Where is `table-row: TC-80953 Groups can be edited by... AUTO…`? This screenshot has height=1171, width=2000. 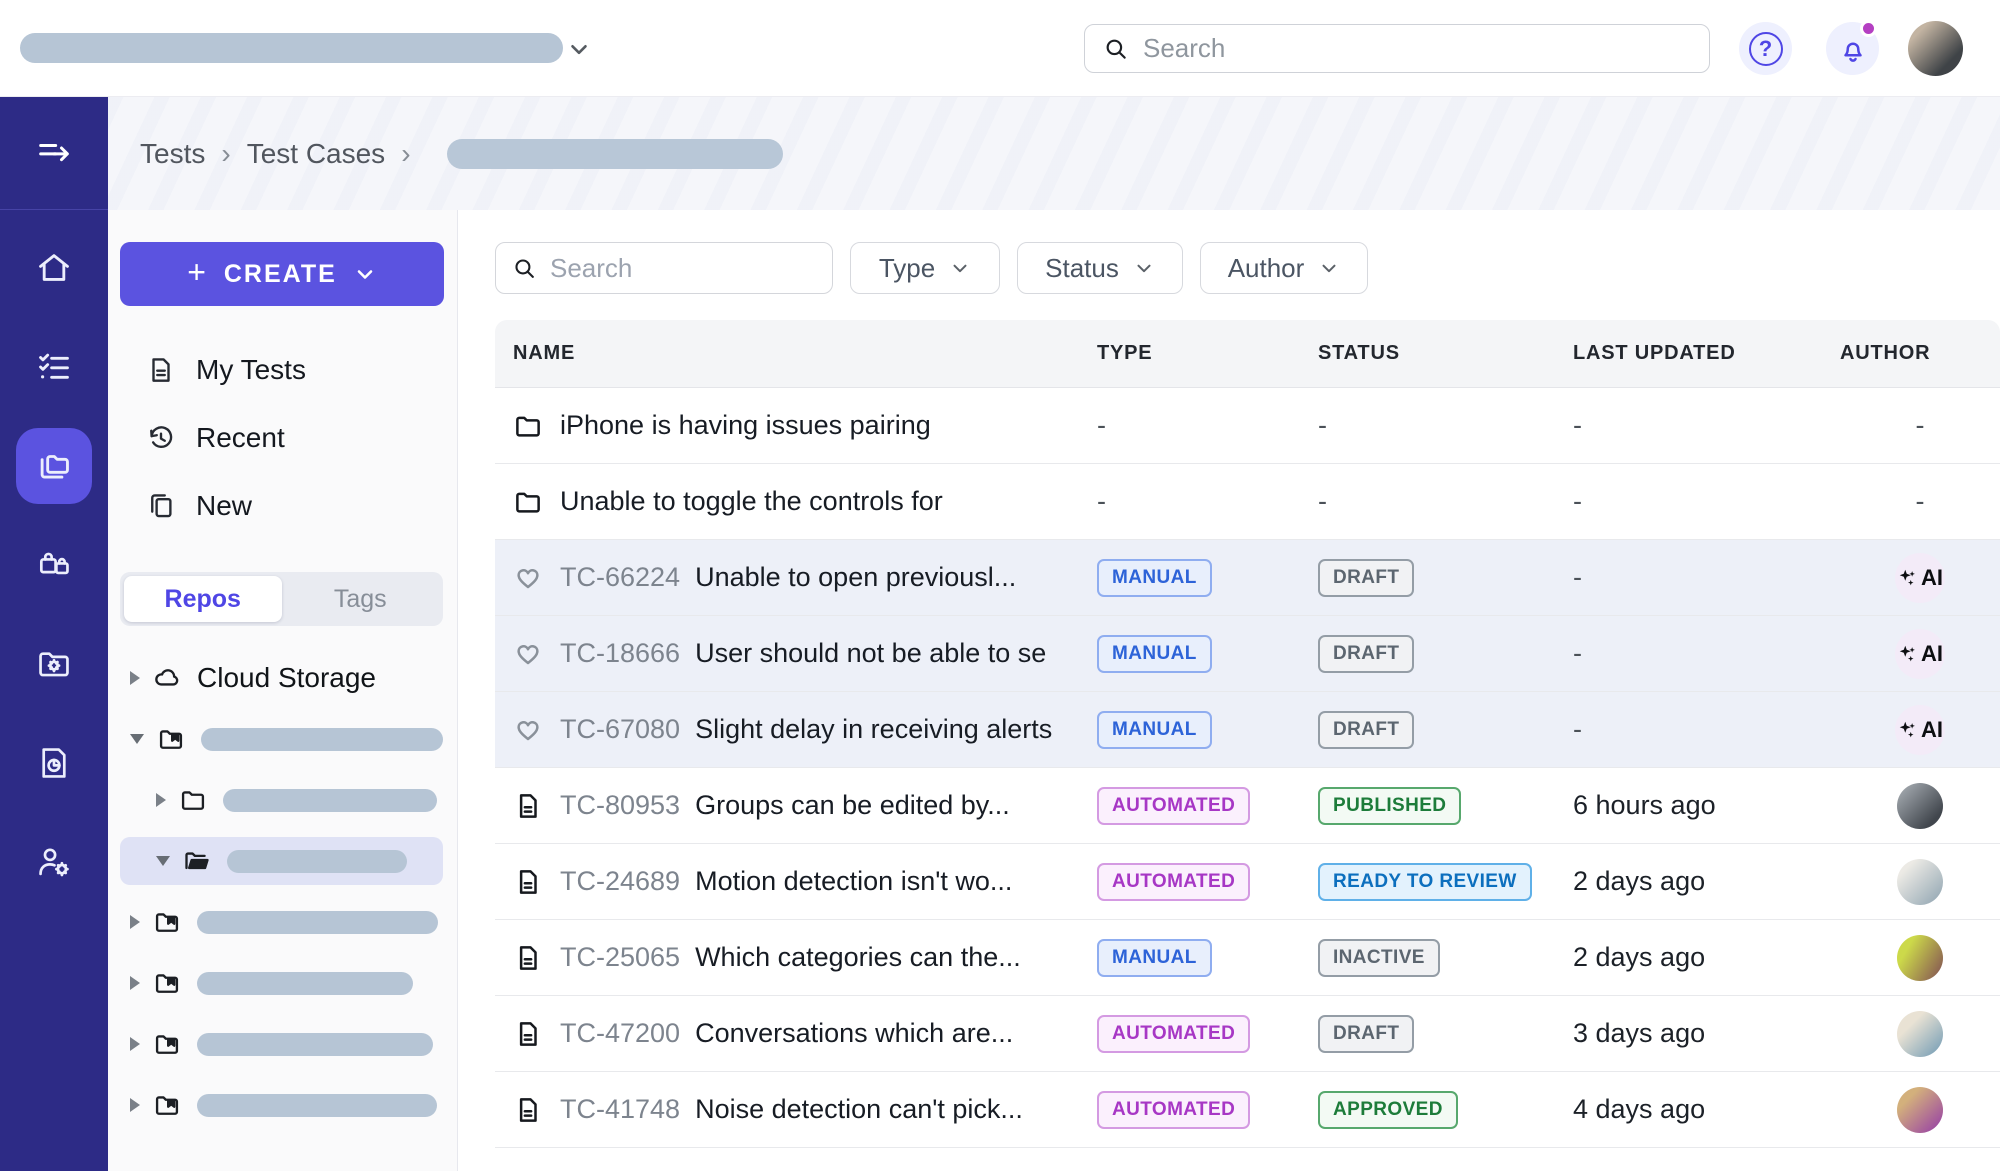 table-row: TC-80953 Groups can be edited by... AUTO… is located at coordinates (1247, 806).